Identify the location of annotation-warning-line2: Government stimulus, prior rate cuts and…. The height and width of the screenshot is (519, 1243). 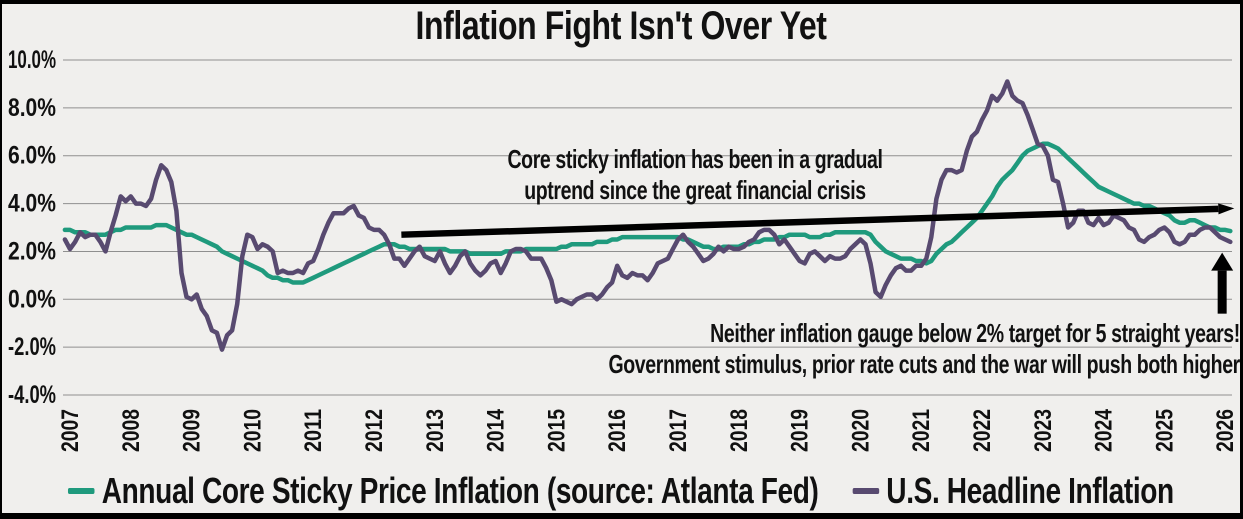
(924, 364).